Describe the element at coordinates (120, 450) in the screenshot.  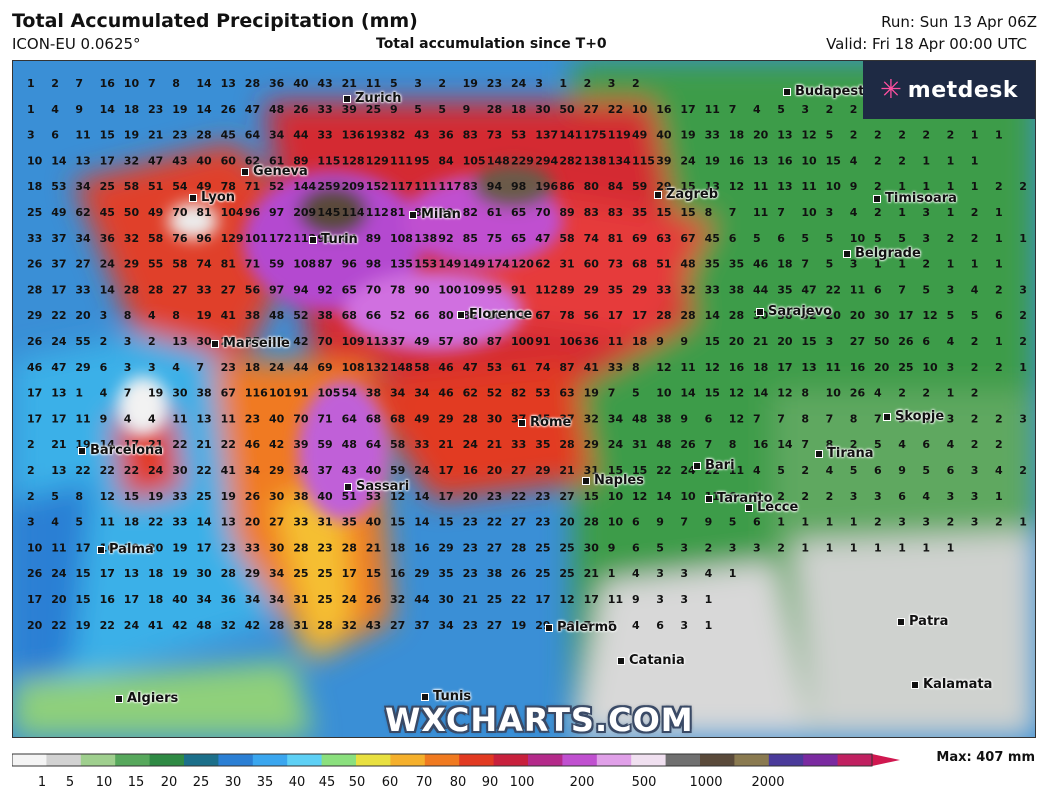
I see `city-label: Barcelona` at that location.